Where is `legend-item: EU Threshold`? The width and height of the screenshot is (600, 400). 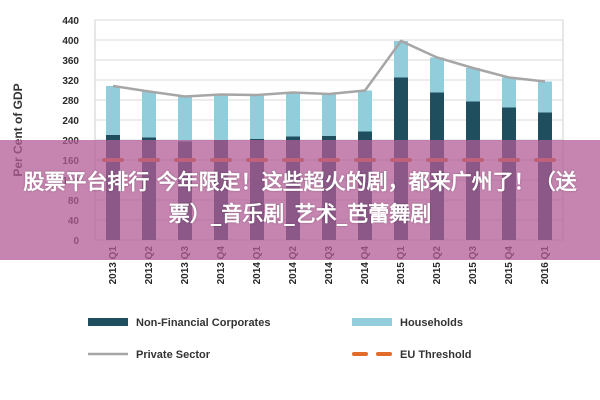
legend-item: EU Threshold is located at coordinates (412, 355).